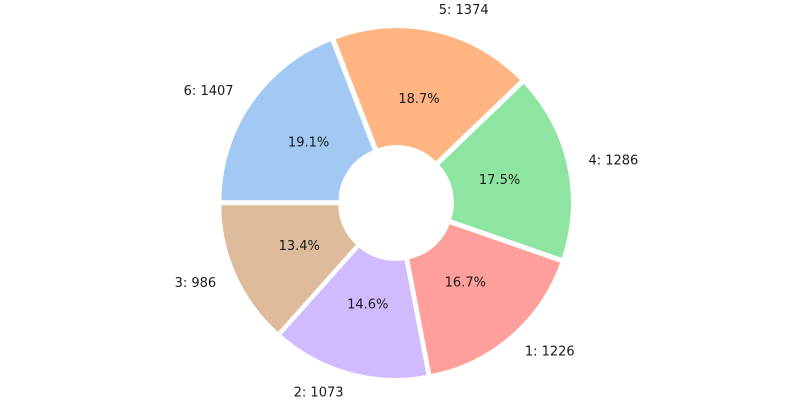 This screenshot has height=405, width=794. What do you see at coordinates (550, 352) in the screenshot?
I see `slice-category-label: 1: 1226` at bounding box center [550, 352].